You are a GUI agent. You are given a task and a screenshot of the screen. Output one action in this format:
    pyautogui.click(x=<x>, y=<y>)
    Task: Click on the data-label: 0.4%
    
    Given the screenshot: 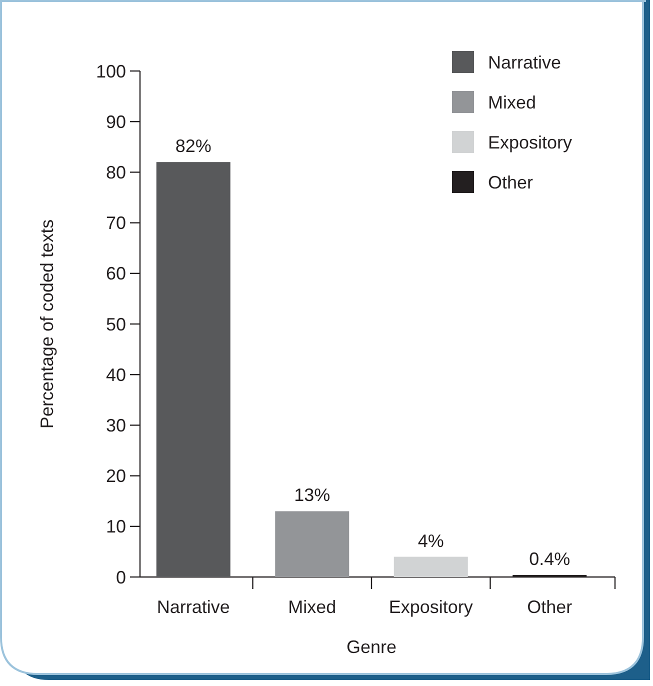 What is the action you would take?
    pyautogui.click(x=549, y=558)
    